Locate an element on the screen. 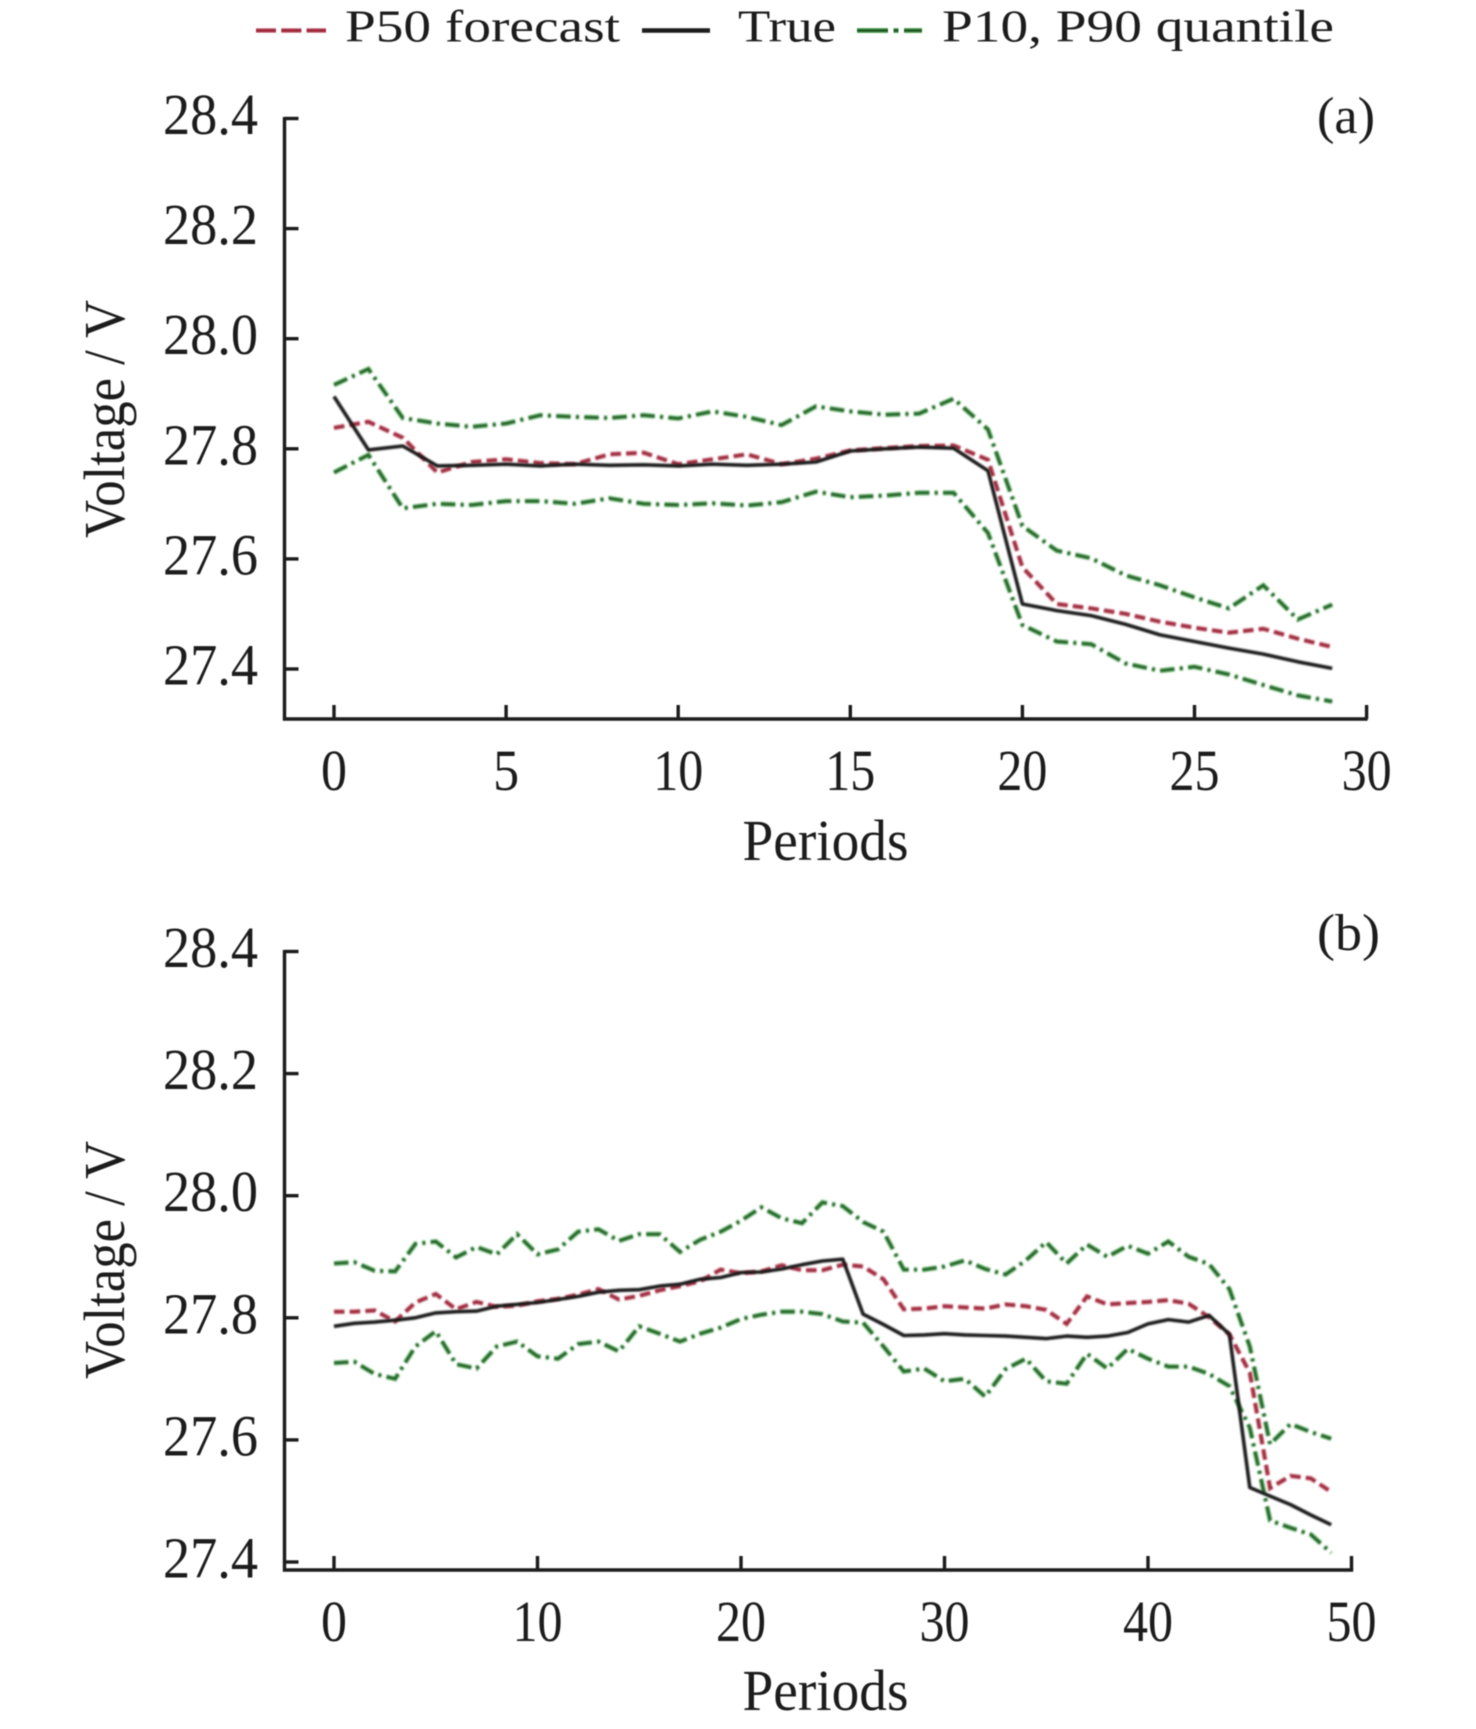 The image size is (1476, 1729). svg-text: 50 is located at coordinates (1352, 1621).